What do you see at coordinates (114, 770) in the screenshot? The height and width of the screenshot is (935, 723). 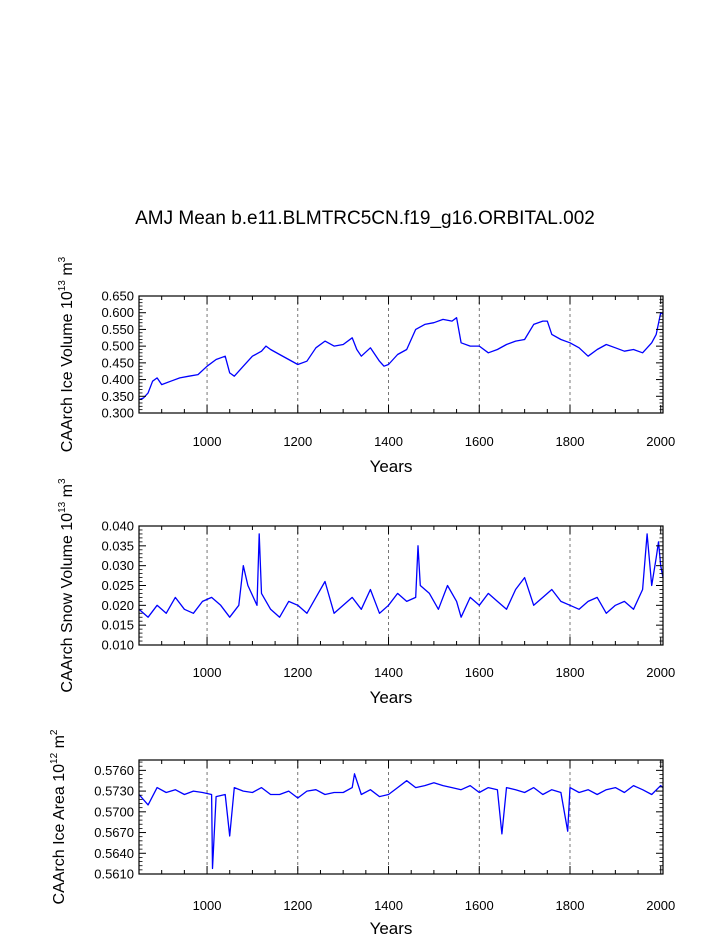 I see `y-tick-label: 0.5760` at bounding box center [114, 770].